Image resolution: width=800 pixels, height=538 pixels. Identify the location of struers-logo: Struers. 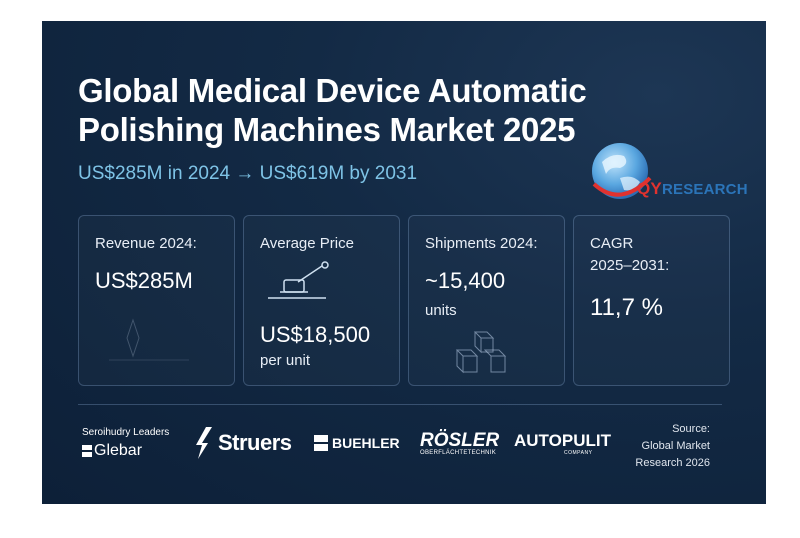
(255, 442).